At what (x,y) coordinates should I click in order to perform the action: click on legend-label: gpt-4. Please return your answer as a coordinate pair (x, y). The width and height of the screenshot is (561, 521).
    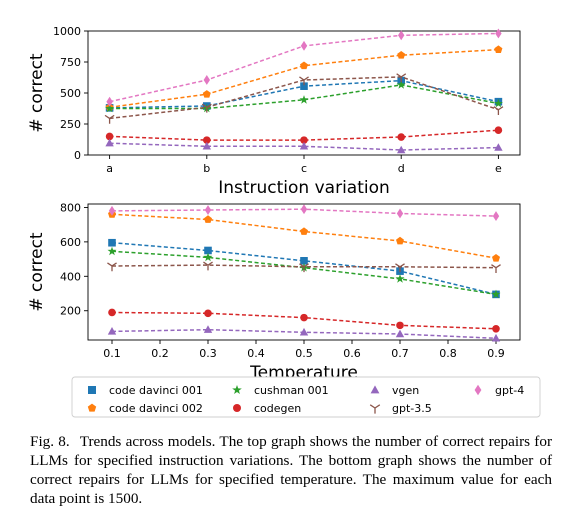
    Looking at the image, I should click on (509, 390).